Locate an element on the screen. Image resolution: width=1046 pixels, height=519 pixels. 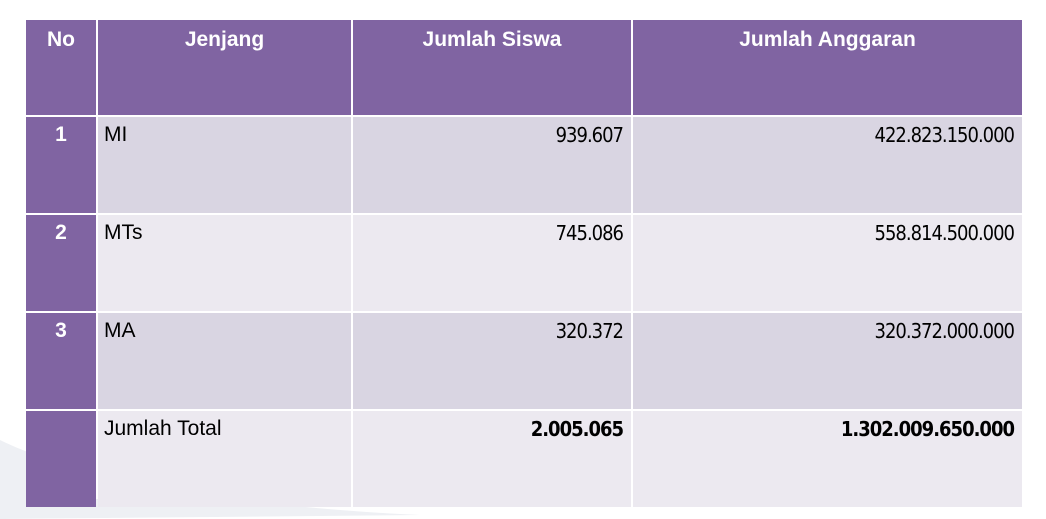
row-2-siswa: 745.086 is located at coordinates (492, 263).